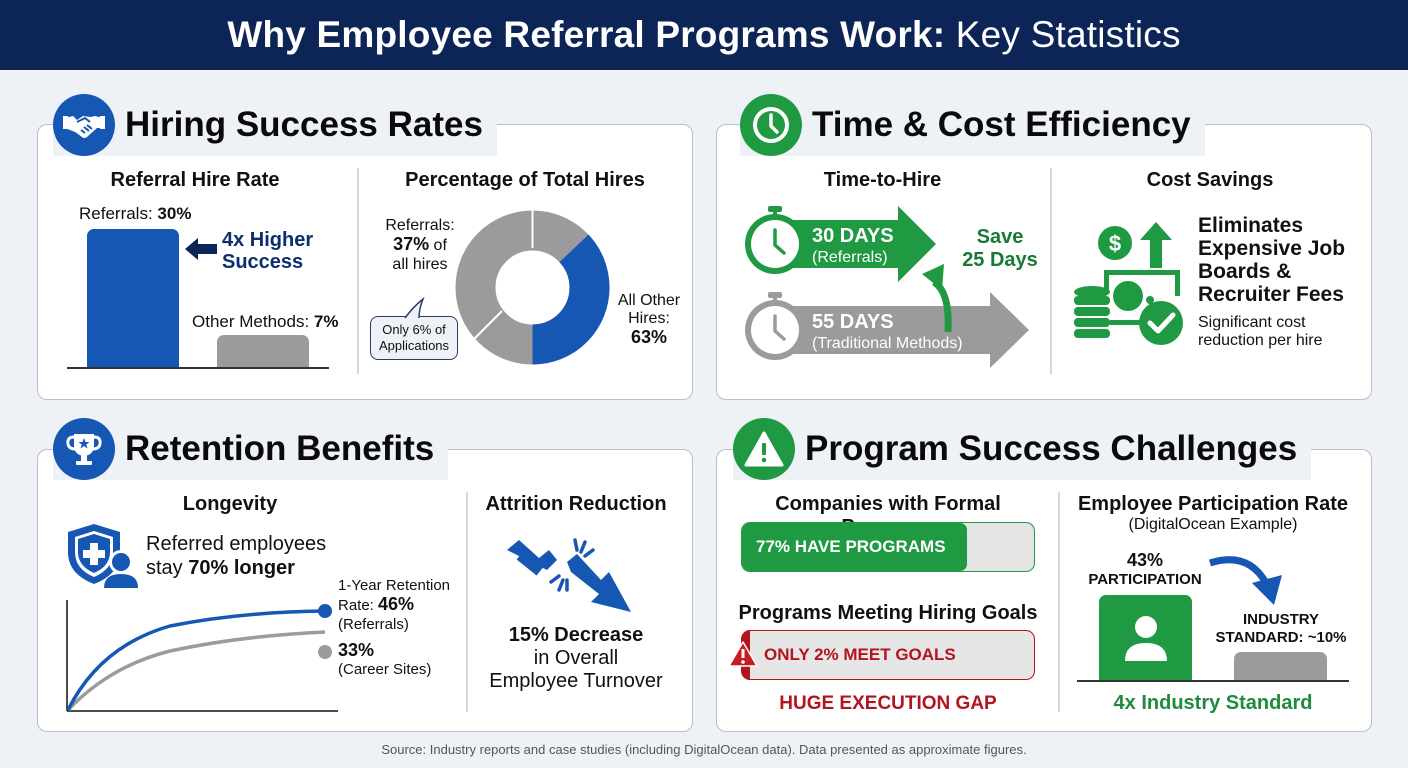  I want to click on bubble-line: Applications, so click(414, 345).